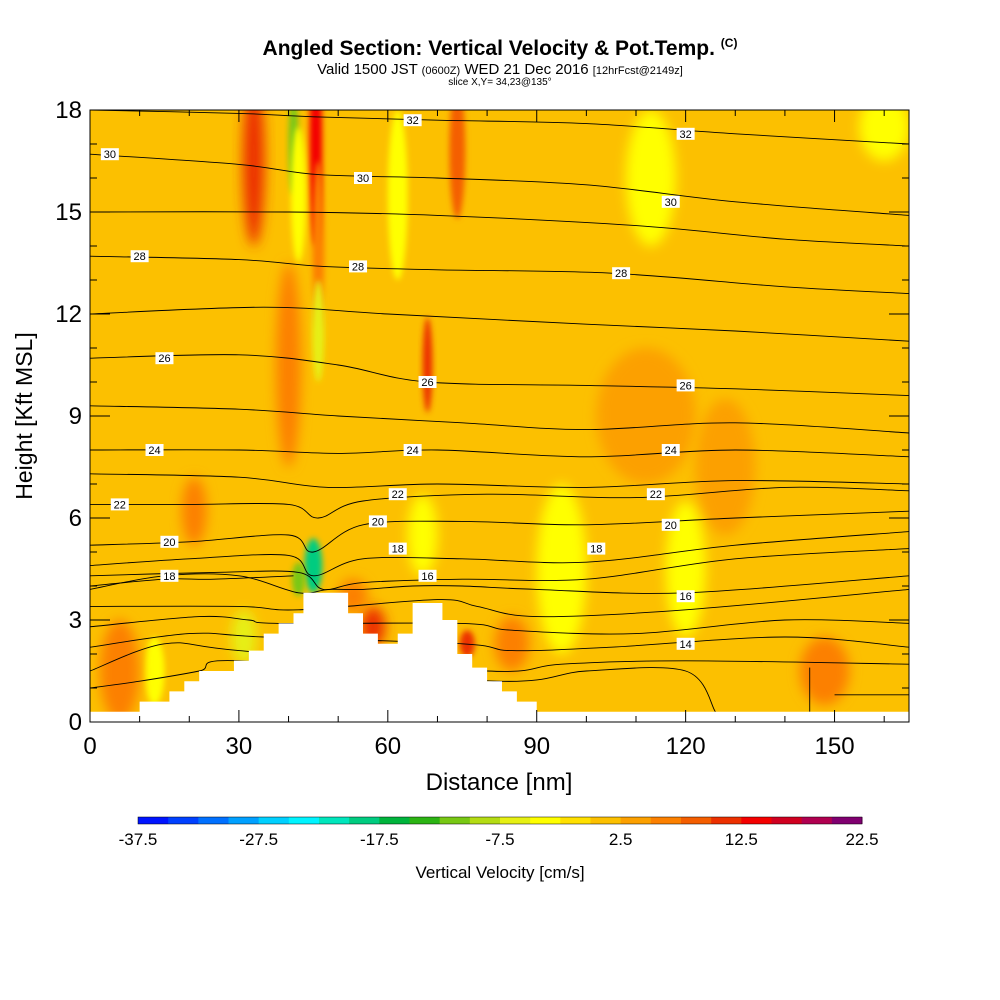  I want to click on colorbar-tick-label: 12.5, so click(741, 839).